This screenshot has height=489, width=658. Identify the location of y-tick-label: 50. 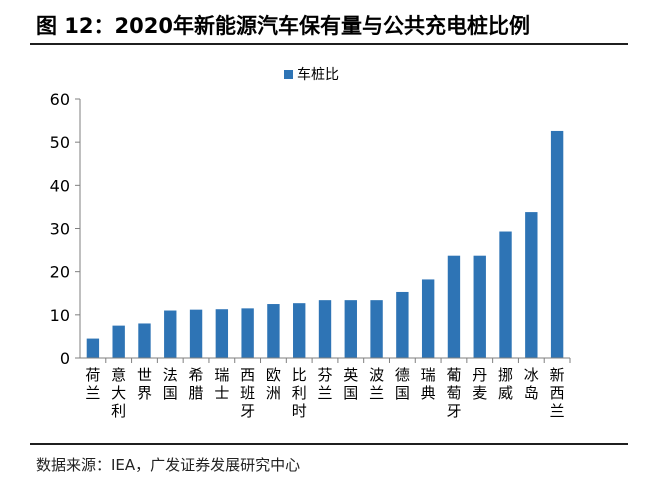
(60, 142).